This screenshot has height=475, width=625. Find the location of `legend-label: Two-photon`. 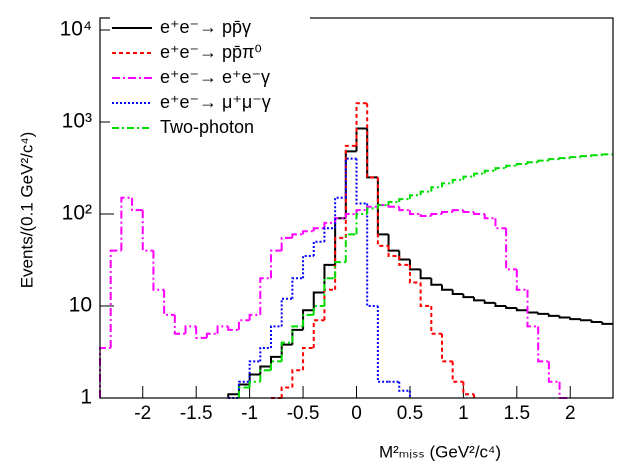

legend-label: Two-photon is located at coordinates (207, 127).